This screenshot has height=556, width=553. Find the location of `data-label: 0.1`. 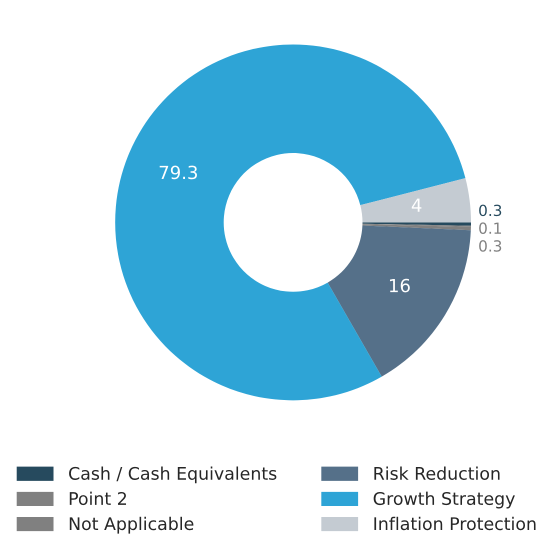

data-label: 0.1 is located at coordinates (490, 228).